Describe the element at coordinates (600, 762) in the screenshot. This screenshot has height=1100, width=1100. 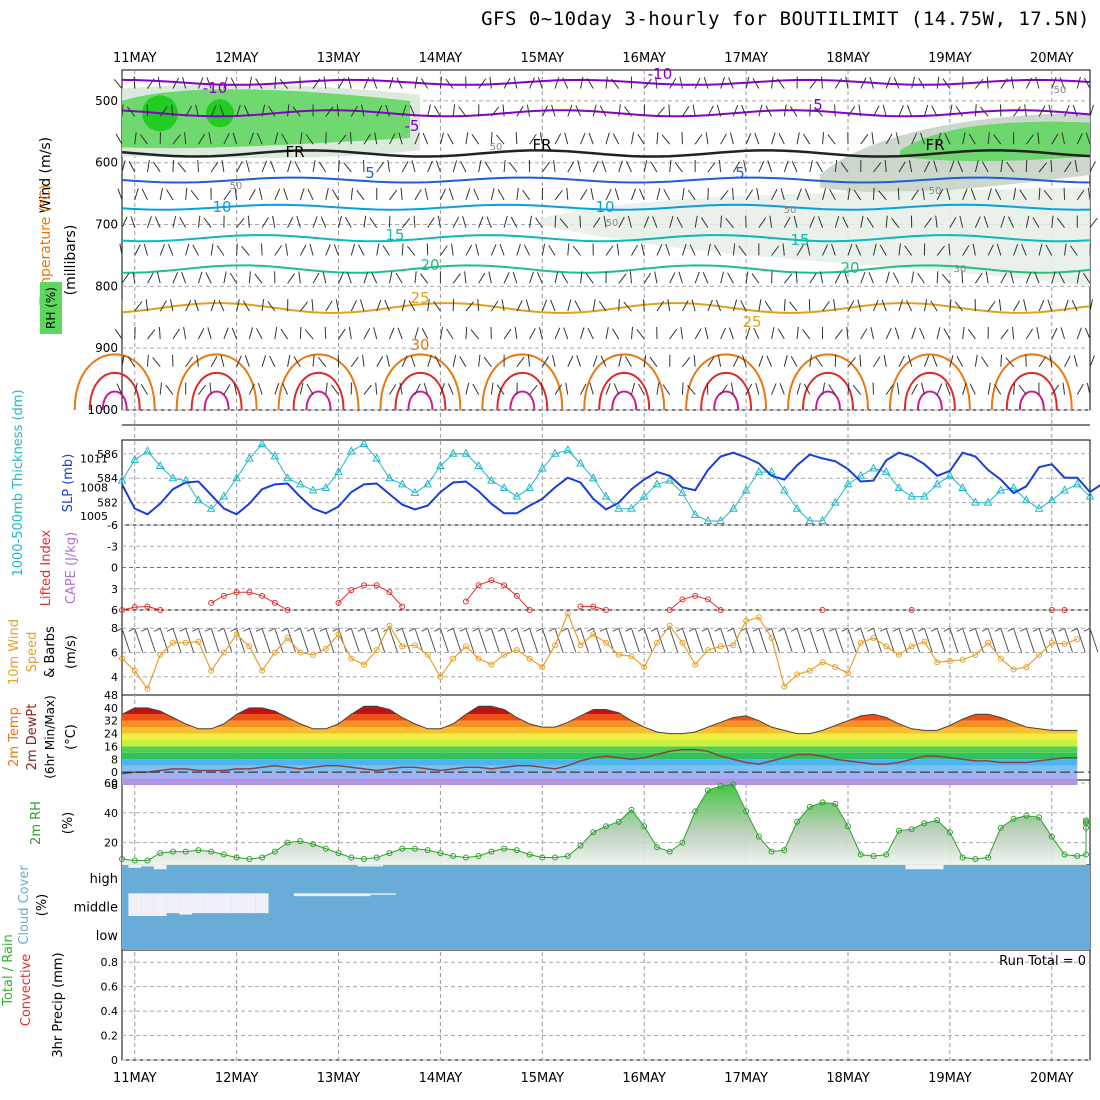
I see `temp-band` at that location.